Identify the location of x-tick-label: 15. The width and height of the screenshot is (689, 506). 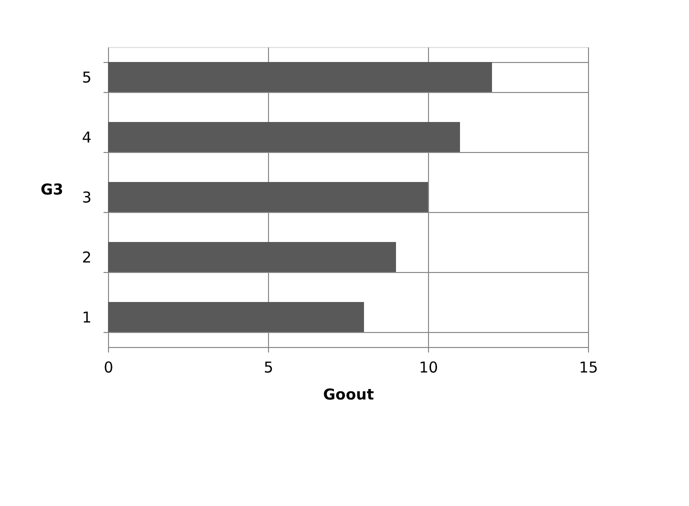
(588, 367).